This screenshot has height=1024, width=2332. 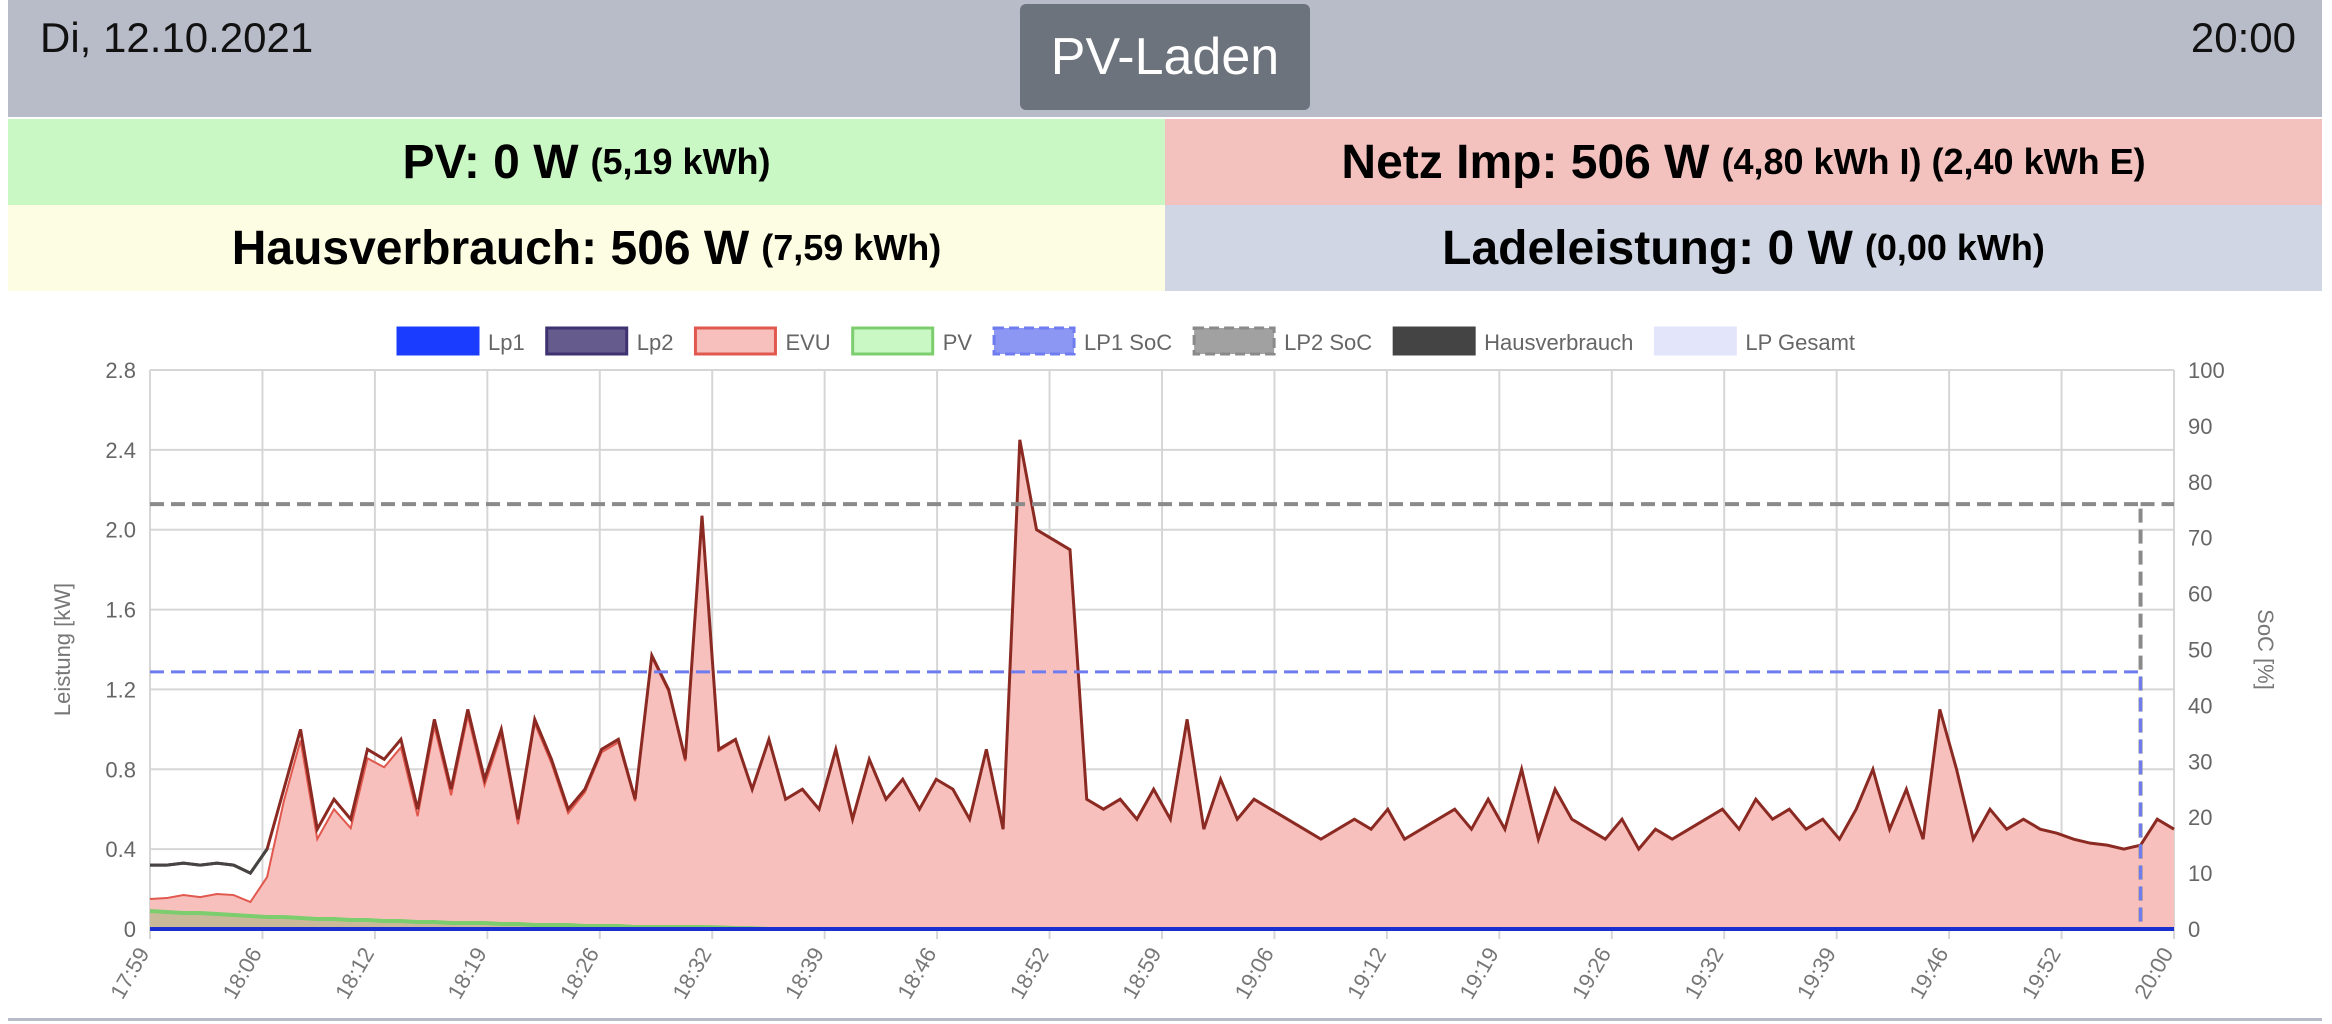 I want to click on y2-tick-label: 100, so click(x=2206, y=370).